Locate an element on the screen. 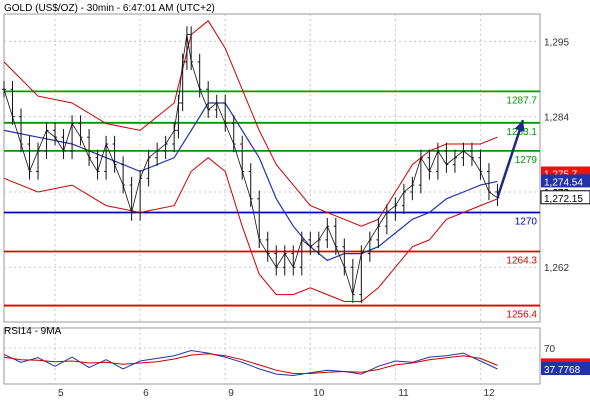 Image resolution: width=590 pixels, height=400 pixels. y-tick-label: 1,284 is located at coordinates (556, 118).